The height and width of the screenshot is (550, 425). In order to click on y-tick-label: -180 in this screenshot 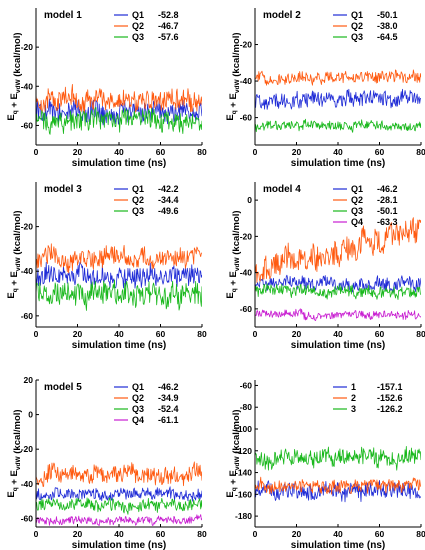, I will do `click(243, 516)`.